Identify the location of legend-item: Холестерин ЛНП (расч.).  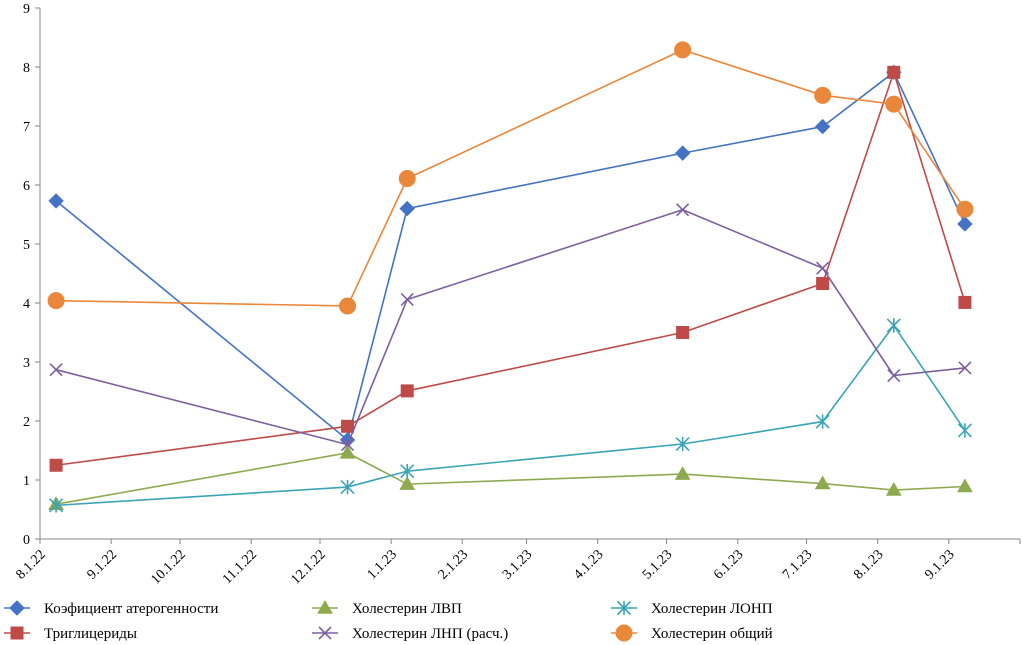
(410, 634).